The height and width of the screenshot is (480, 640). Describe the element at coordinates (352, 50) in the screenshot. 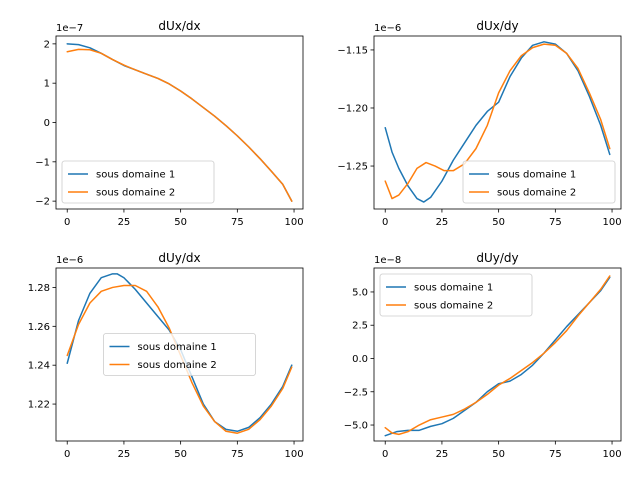

I see `y-tick-label: −1.15` at that location.